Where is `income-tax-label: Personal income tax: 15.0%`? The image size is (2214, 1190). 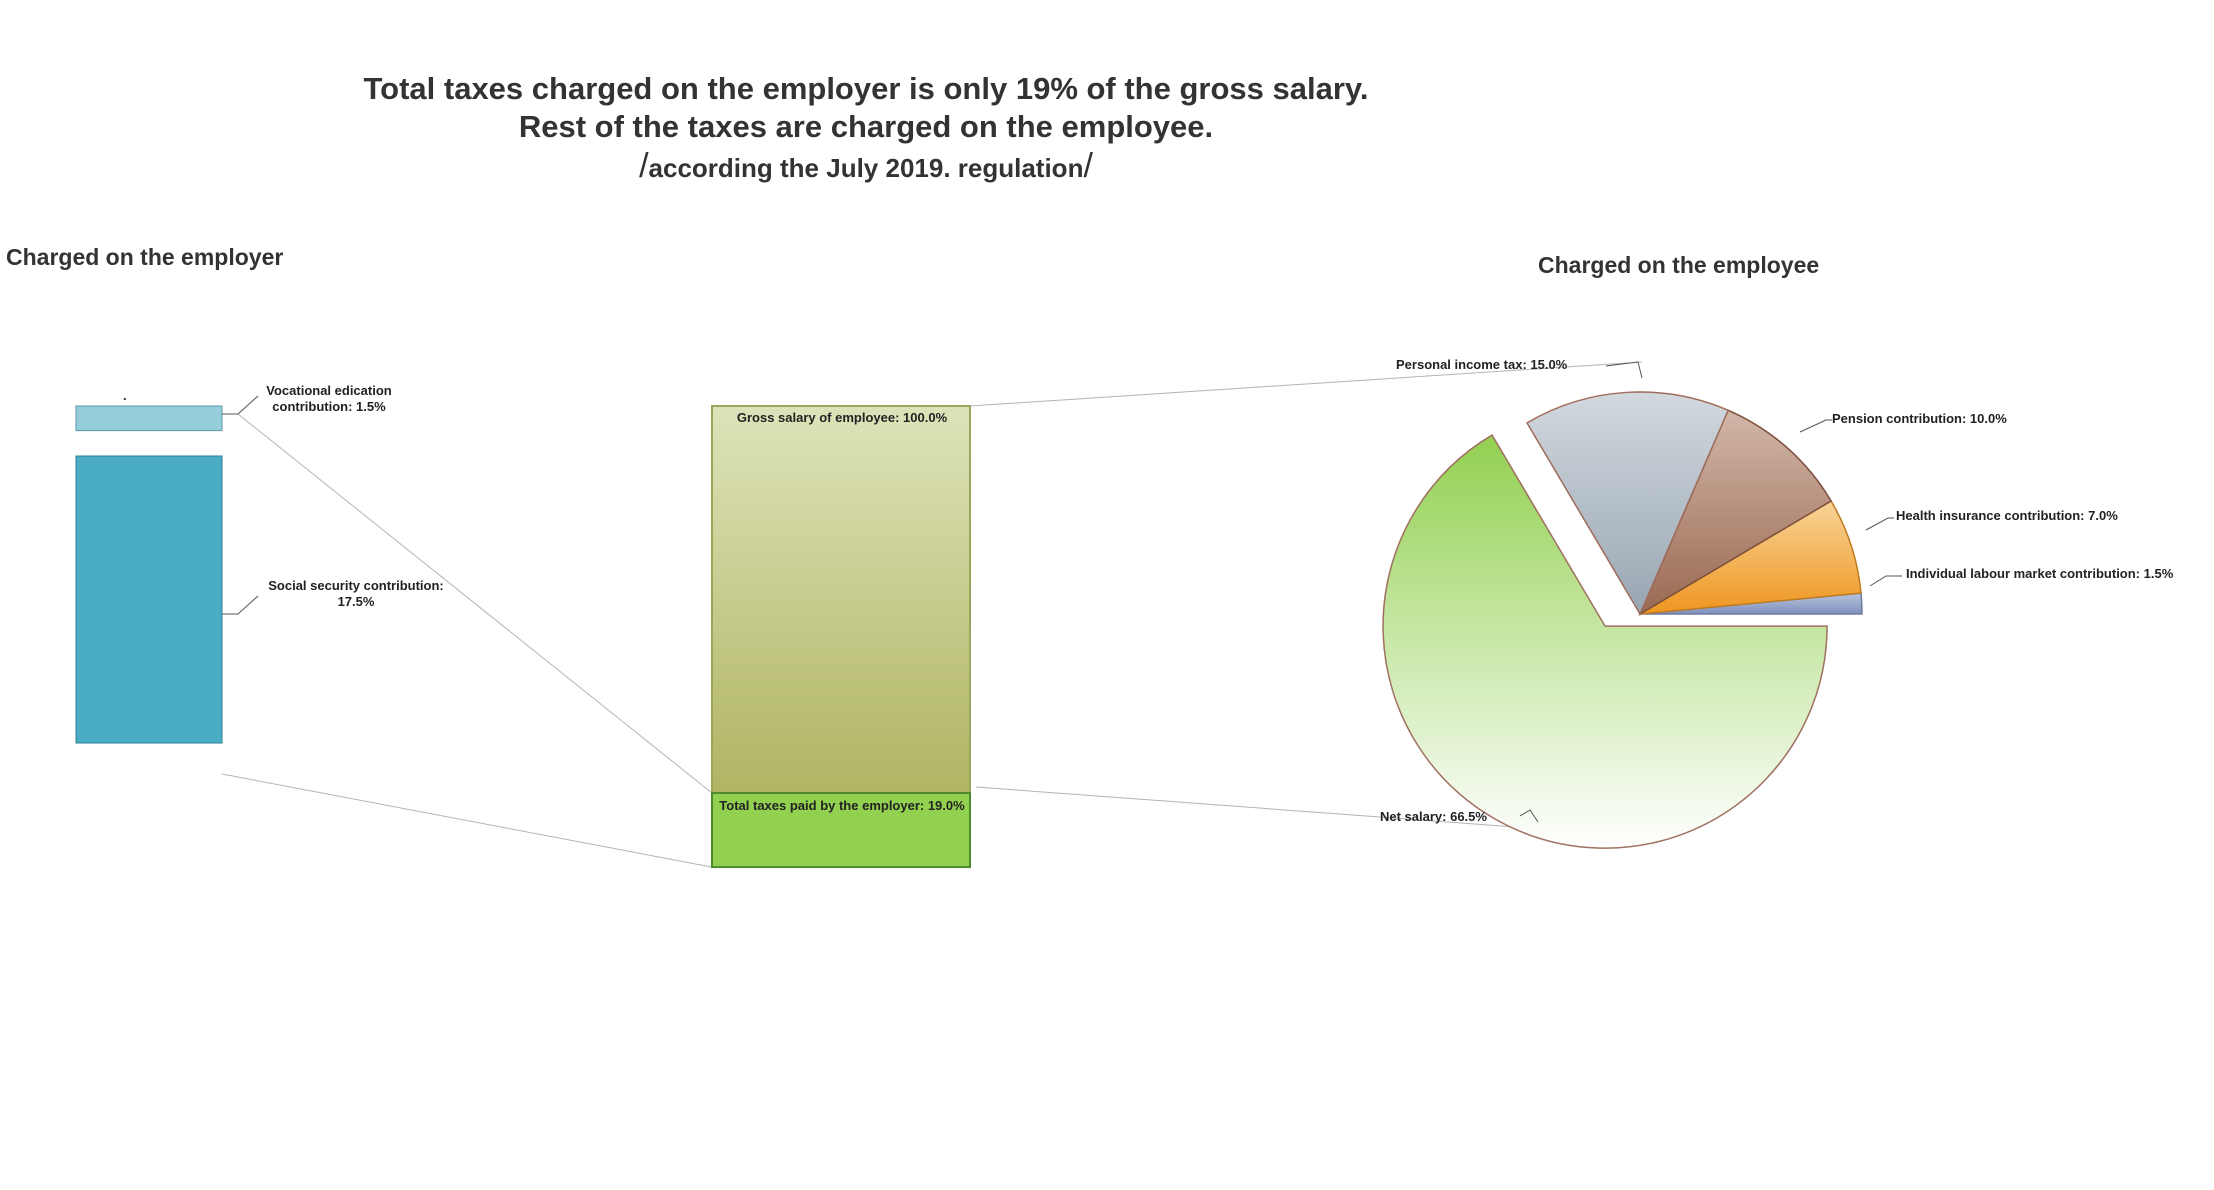
income-tax-label: Personal income tax: 15.0% is located at coordinates (1482, 364).